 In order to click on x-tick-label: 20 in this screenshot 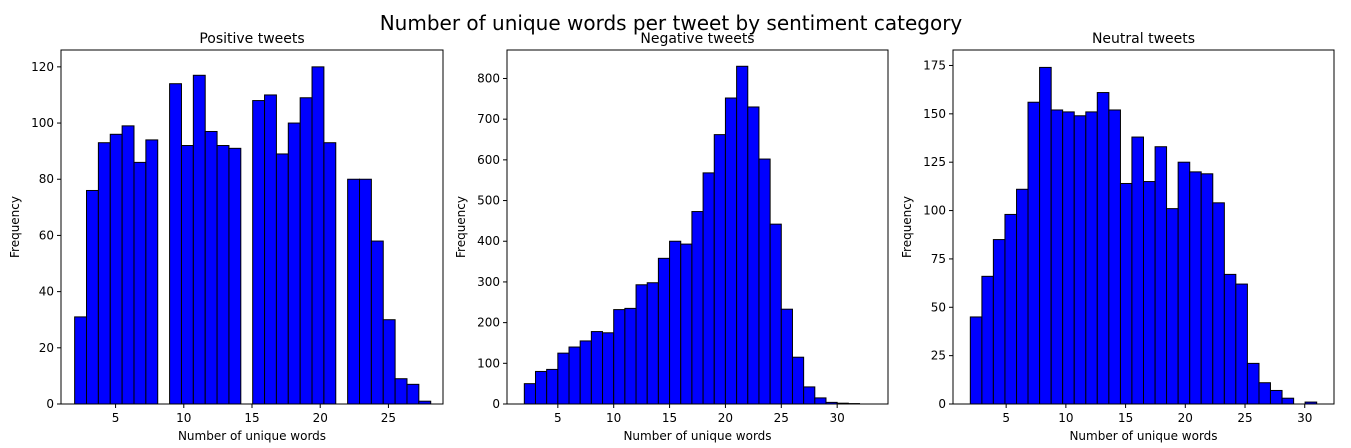, I will do `click(725, 418)`.